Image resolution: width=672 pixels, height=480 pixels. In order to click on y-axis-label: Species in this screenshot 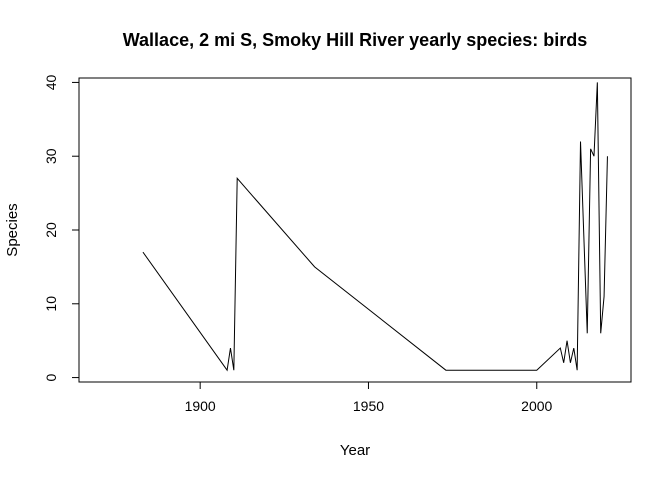, I will do `click(12, 229)`.